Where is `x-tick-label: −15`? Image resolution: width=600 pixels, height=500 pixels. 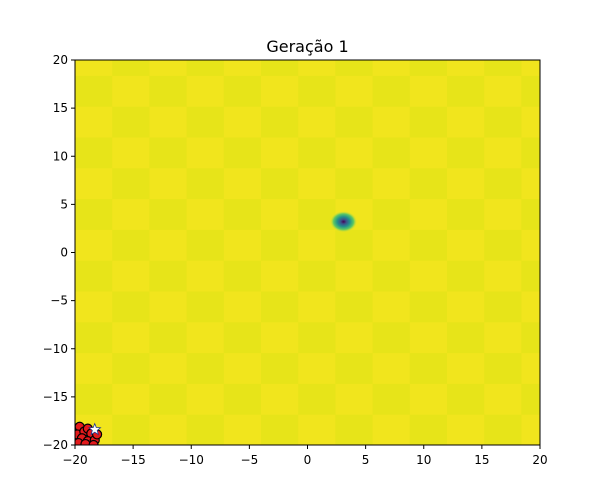
x-tick-label: −15 is located at coordinates (132, 460).